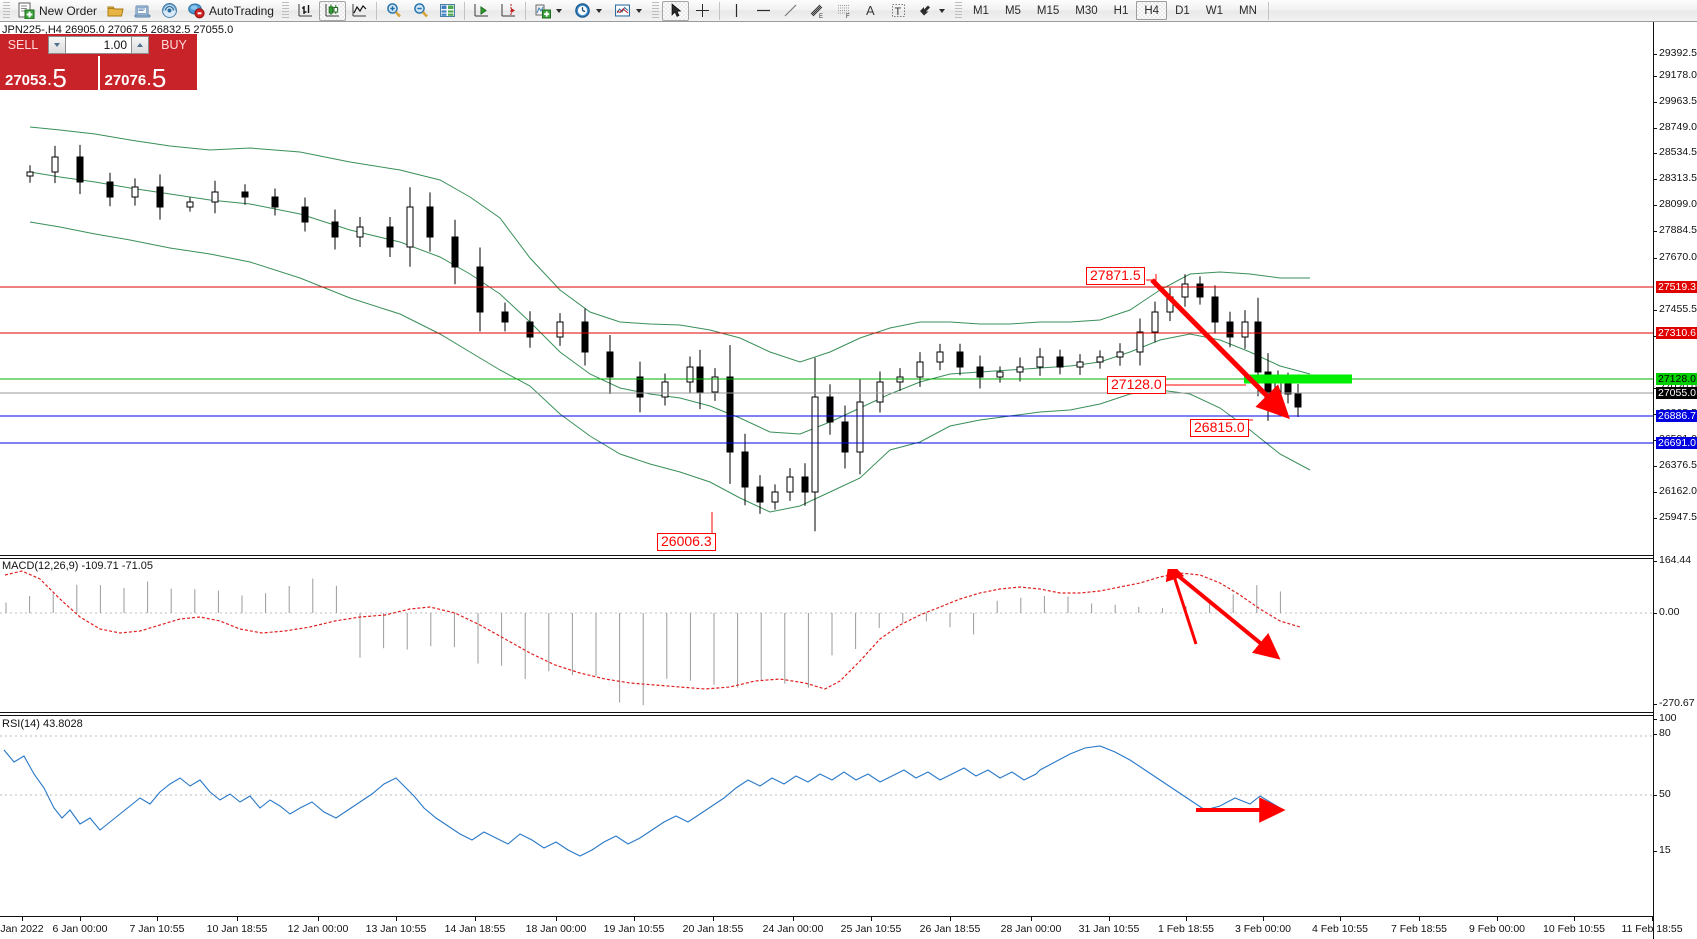 The image size is (1697, 939). What do you see at coordinates (174, 45) in the screenshot?
I see `buy-label: BUY` at bounding box center [174, 45].